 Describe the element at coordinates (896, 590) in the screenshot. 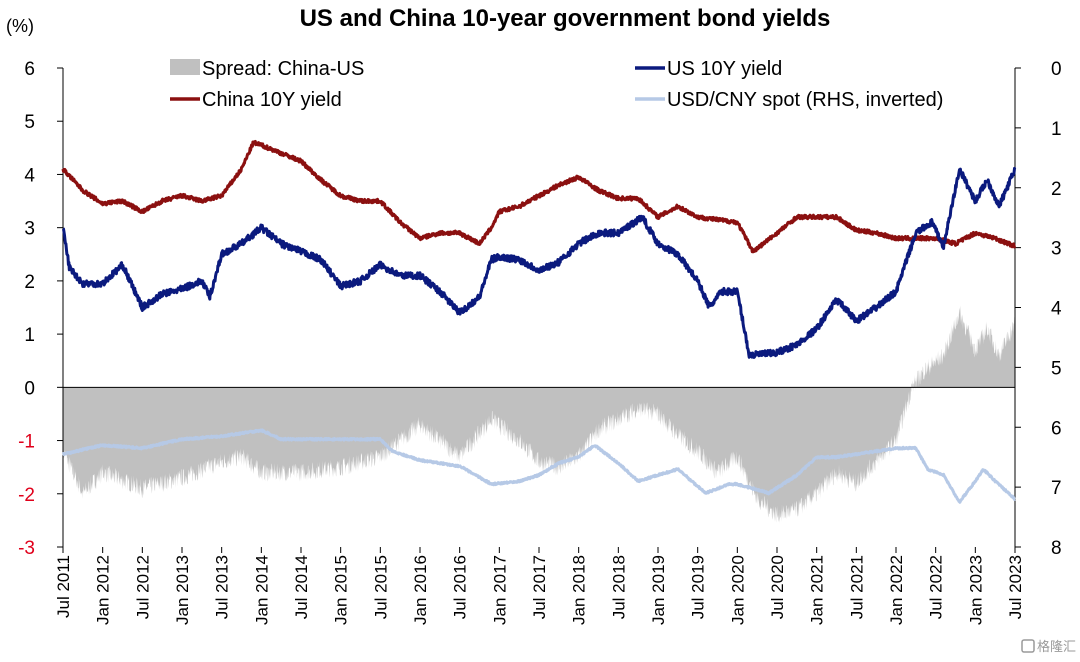

I see `x-tick-label: Jan 2022` at that location.